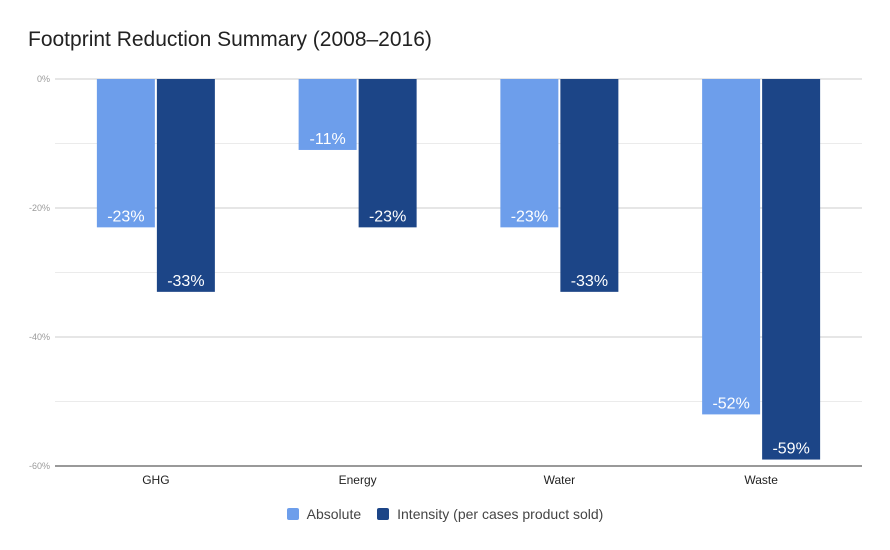  What do you see at coordinates (185, 185) in the screenshot?
I see `bar-ghg-intensity` at bounding box center [185, 185].